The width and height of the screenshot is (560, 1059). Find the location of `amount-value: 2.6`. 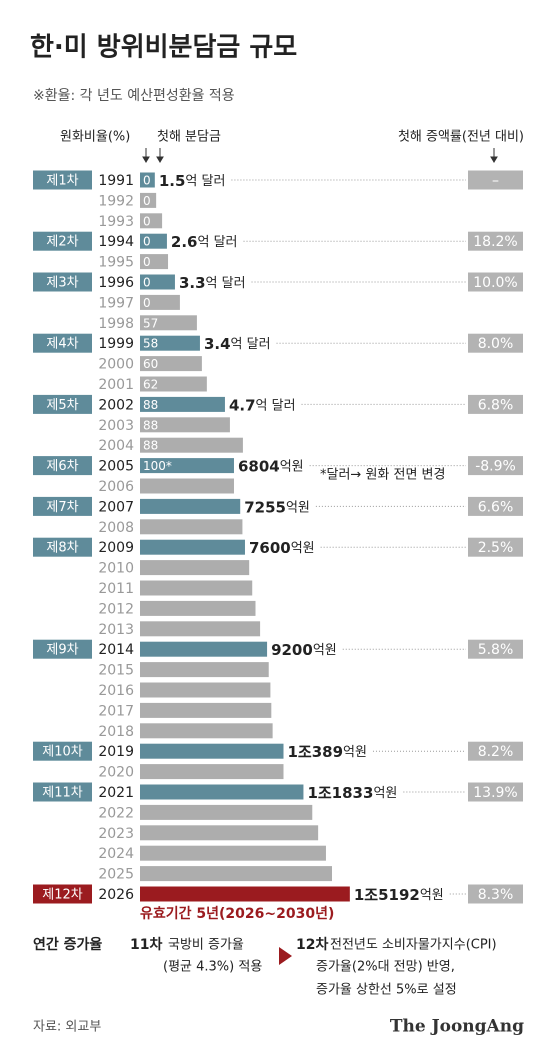

amount-value: 2.6 is located at coordinates (184, 242).